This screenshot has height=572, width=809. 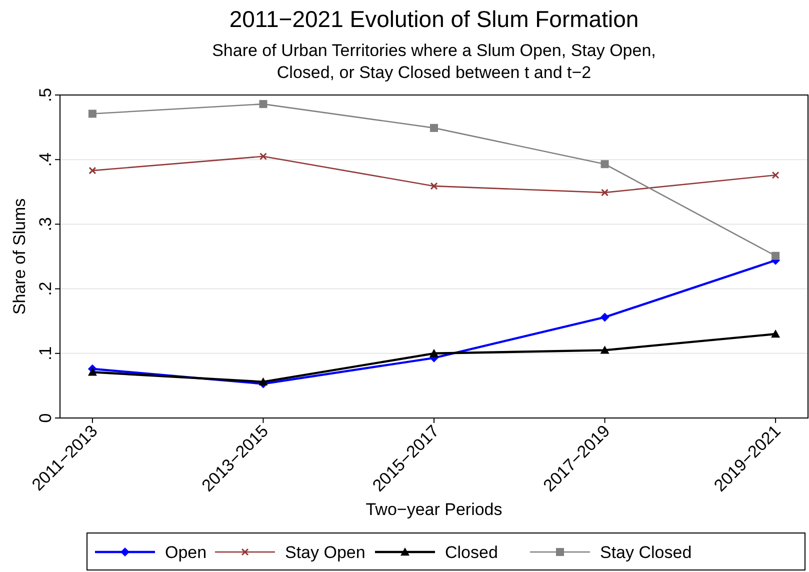 What do you see at coordinates (186, 552) in the screenshot?
I see `legend-label: Open` at bounding box center [186, 552].